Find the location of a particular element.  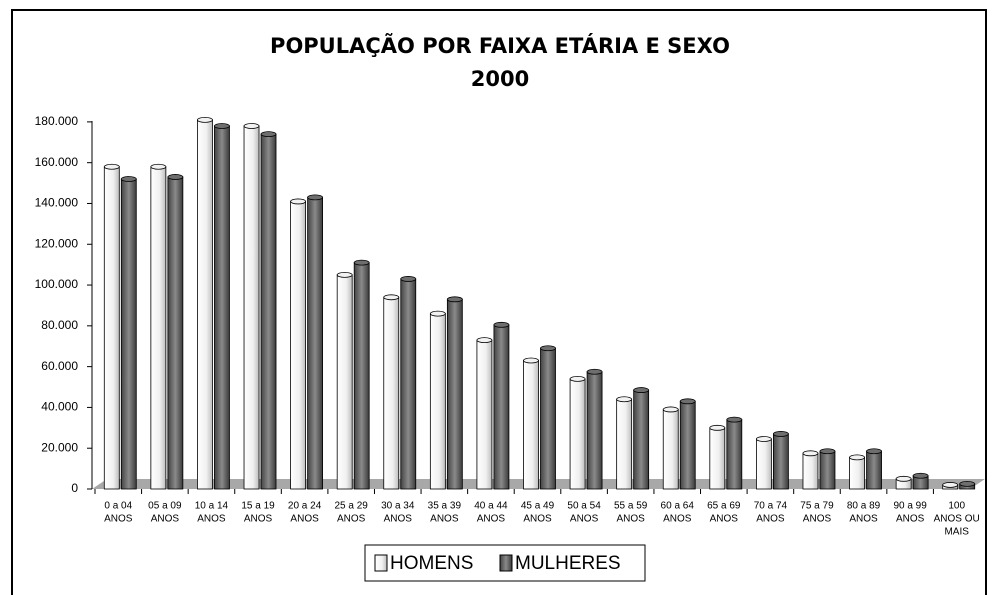

x-tick-label: 45 a 49 is located at coordinates (538, 506).